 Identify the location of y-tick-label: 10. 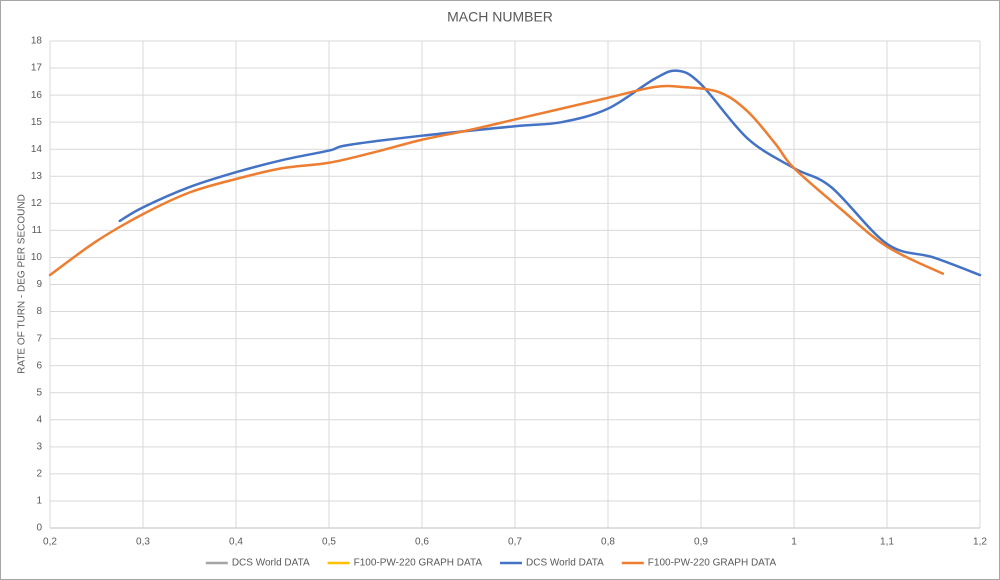
(37, 257).